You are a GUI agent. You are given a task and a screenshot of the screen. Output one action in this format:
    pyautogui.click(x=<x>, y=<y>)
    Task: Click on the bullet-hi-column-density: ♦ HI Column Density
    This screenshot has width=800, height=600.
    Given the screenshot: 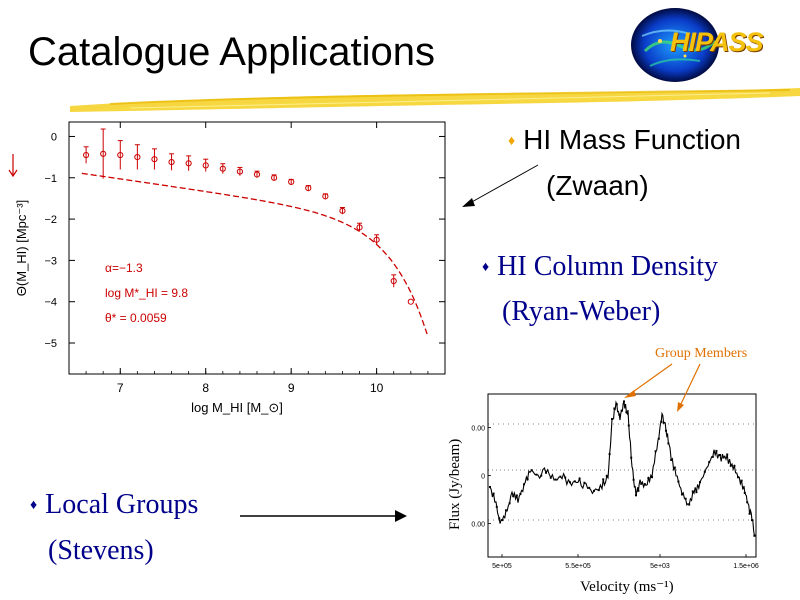 What is the action you would take?
    pyautogui.click(x=600, y=267)
    